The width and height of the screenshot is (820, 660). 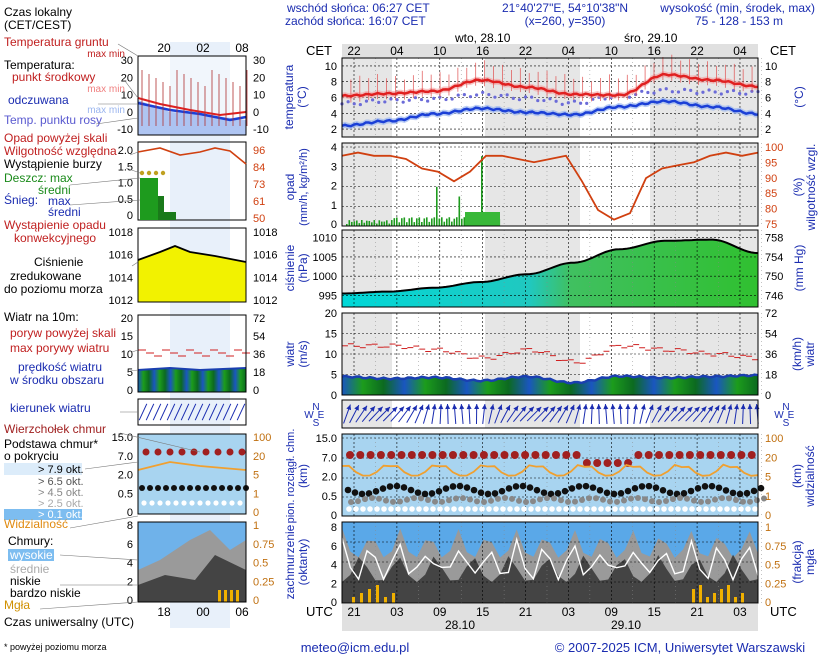 What do you see at coordinates (797, 476) in the screenshot?
I see `visibility-axis-unit: (km)` at bounding box center [797, 476].